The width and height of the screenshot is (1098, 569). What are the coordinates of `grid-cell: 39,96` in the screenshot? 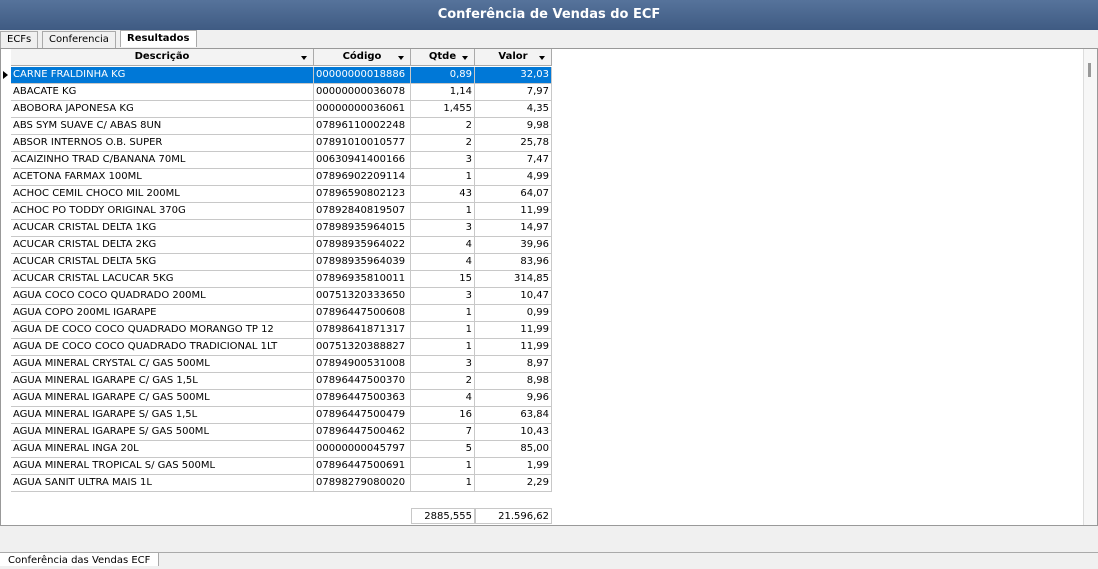 It's located at (513, 245).